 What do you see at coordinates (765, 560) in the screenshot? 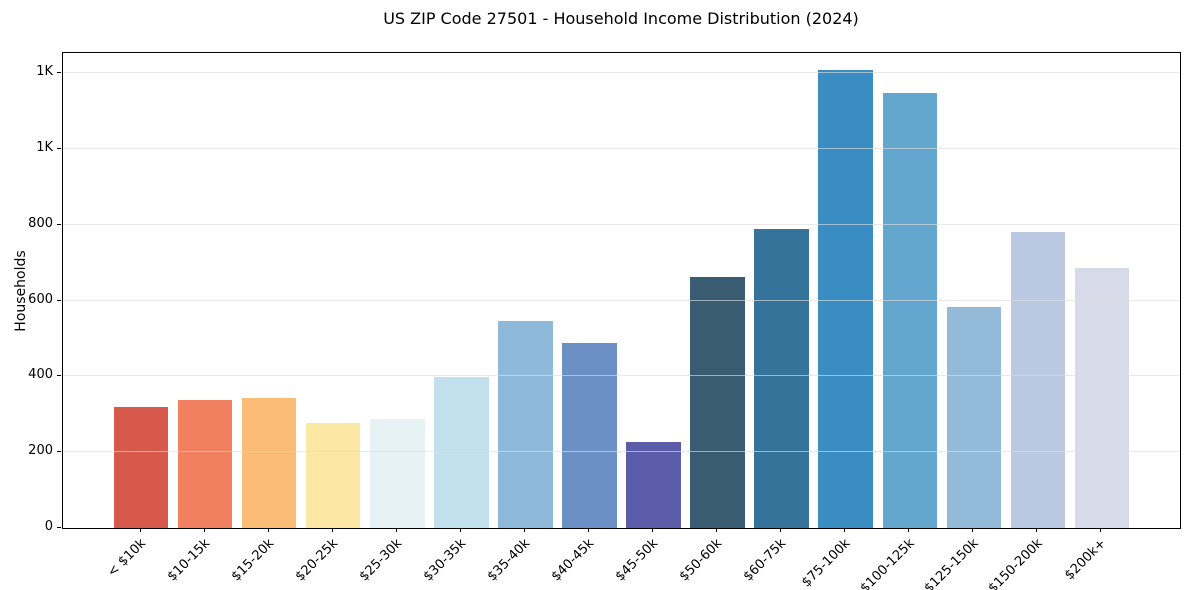
I see `x-tick-label: $60-75k` at bounding box center [765, 560].